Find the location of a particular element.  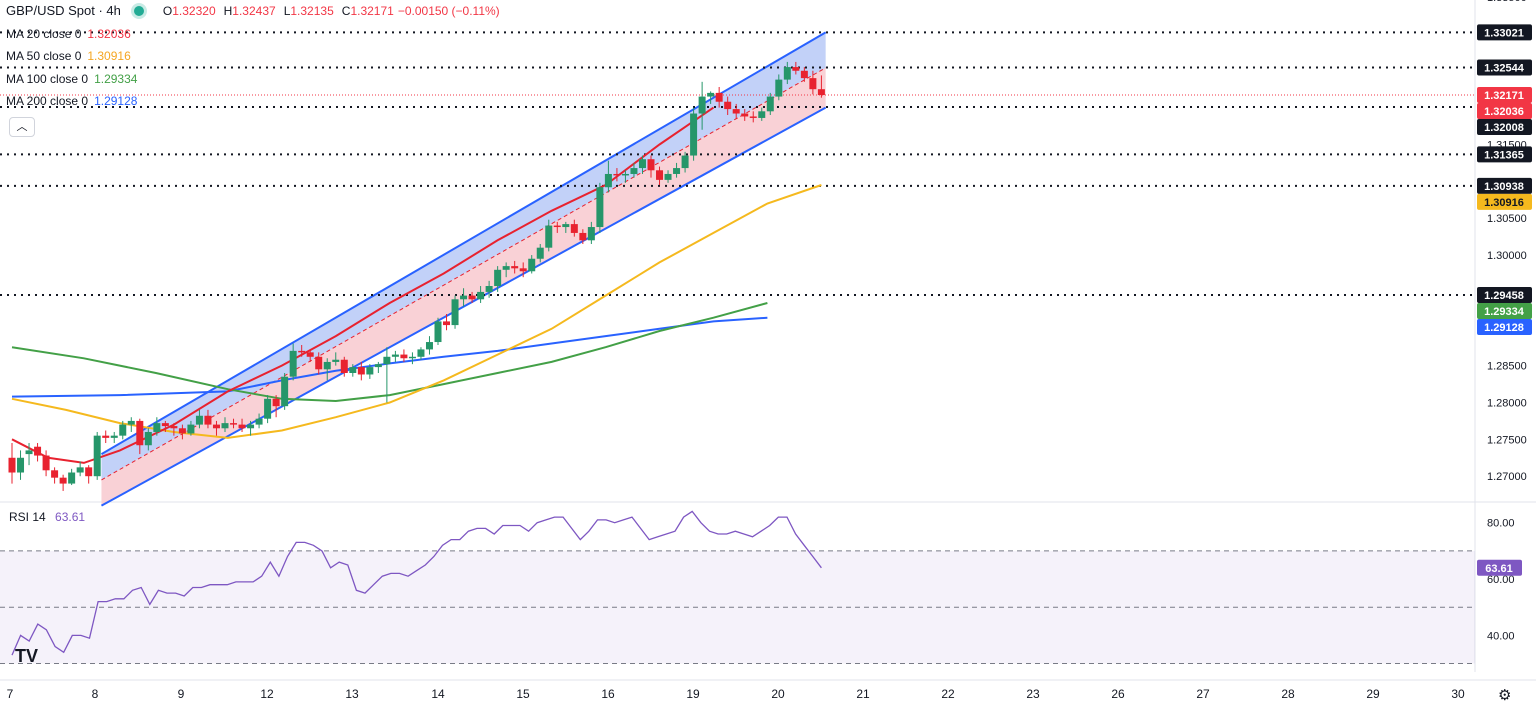

time-tick-label: 20 is located at coordinates (778, 694).